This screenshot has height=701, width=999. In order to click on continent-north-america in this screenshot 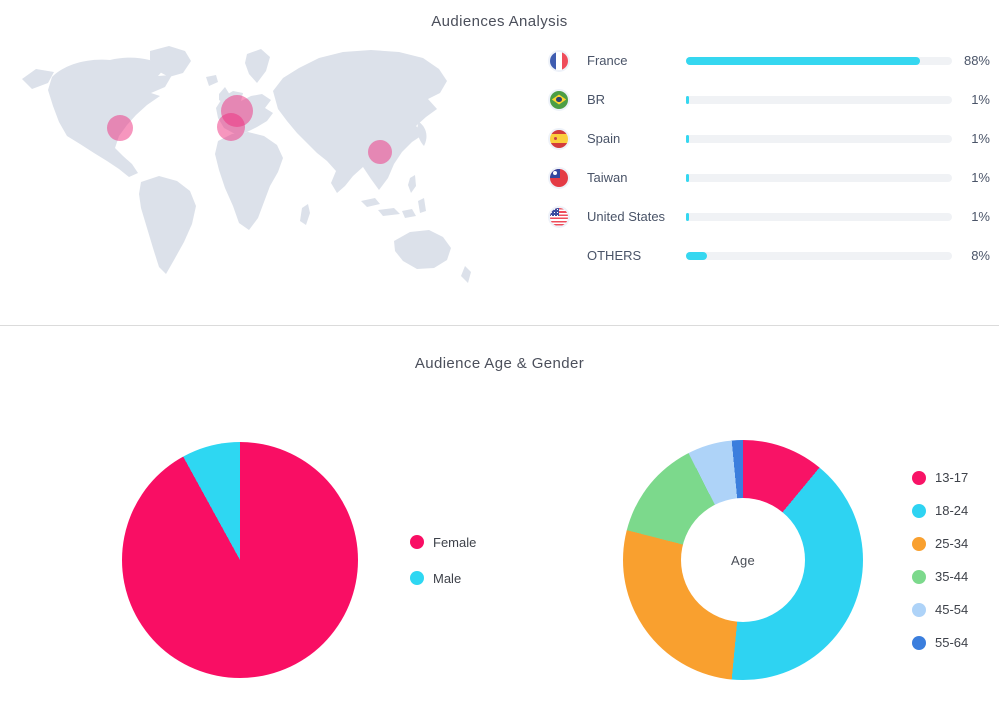, I will do `click(97, 117)`.